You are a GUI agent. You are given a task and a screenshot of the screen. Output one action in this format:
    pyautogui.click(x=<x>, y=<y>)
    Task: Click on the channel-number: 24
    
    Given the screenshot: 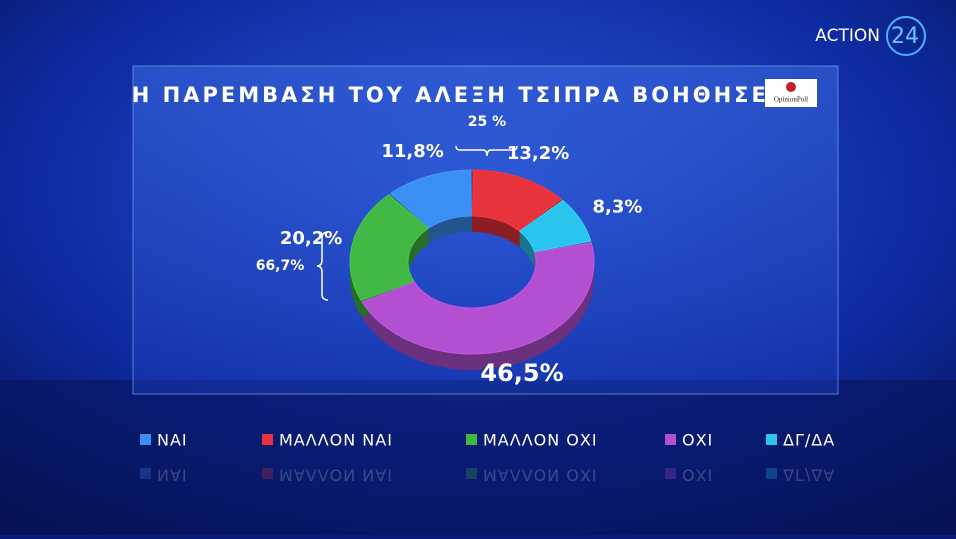 What is the action you would take?
    pyautogui.click(x=905, y=36)
    